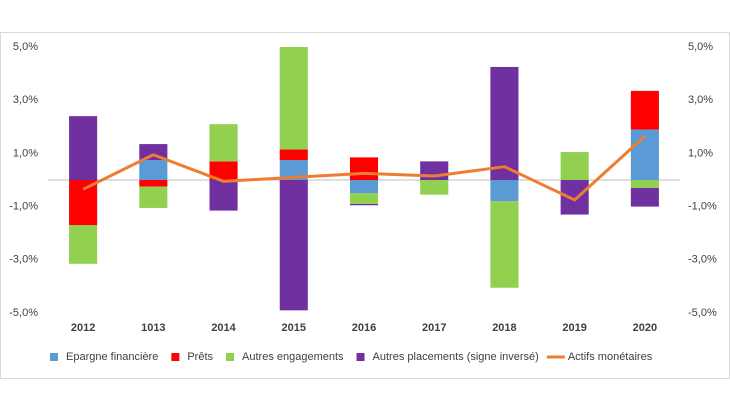 The image size is (730, 415). I want to click on x-tick-label: 2020, so click(645, 328).